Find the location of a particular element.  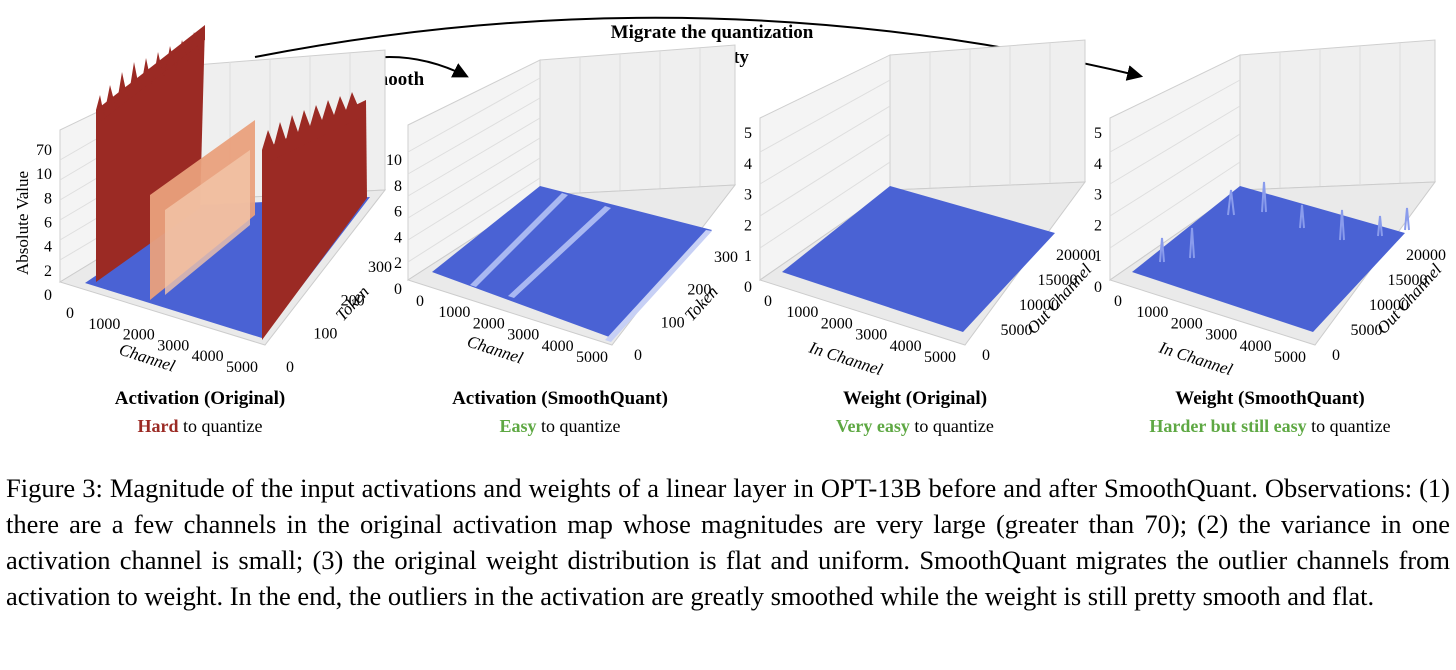

y-tick-label: 10000 is located at coordinates (1389, 305).